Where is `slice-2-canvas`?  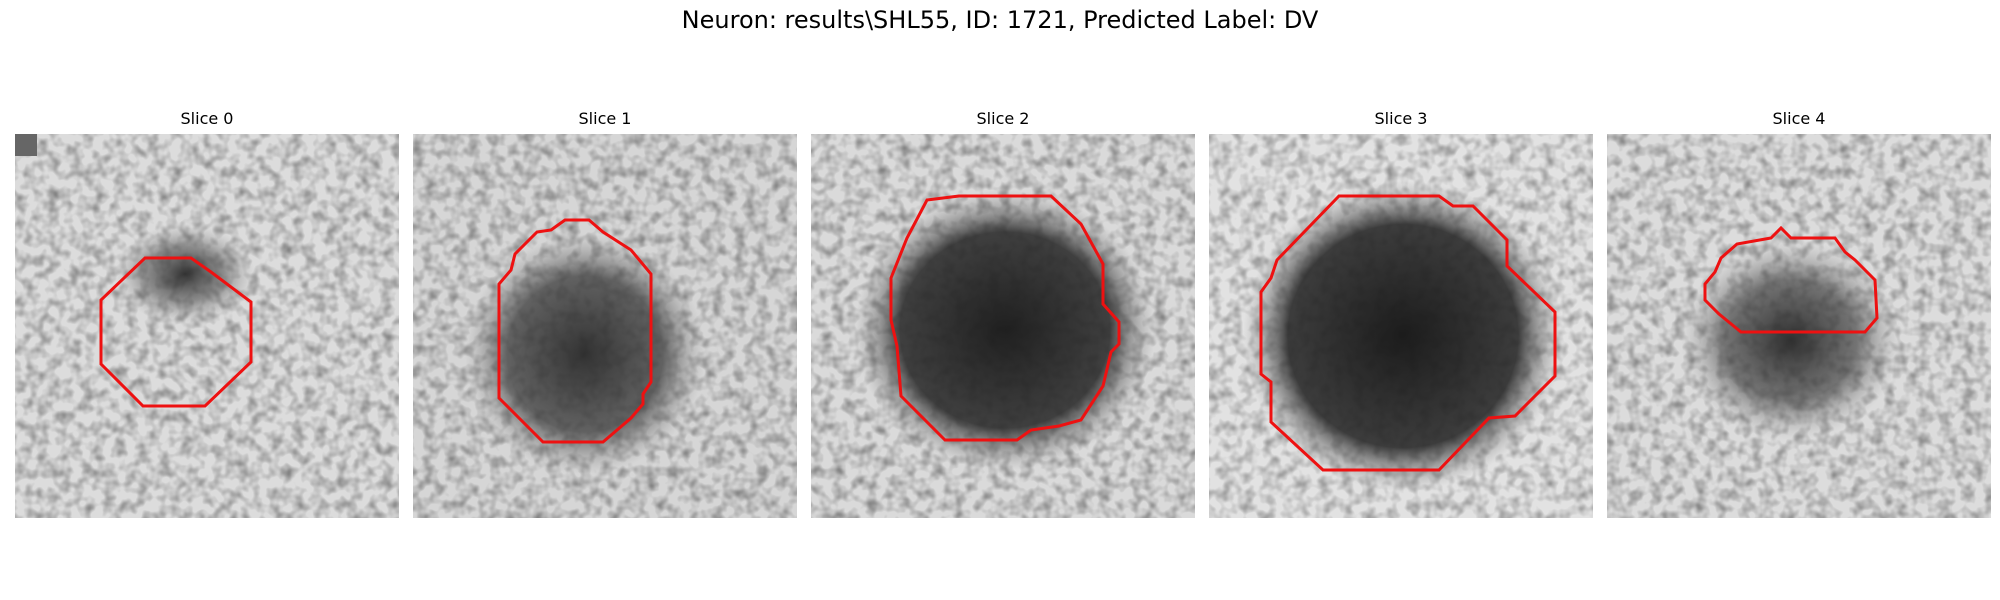 slice-2-canvas is located at coordinates (1003, 326).